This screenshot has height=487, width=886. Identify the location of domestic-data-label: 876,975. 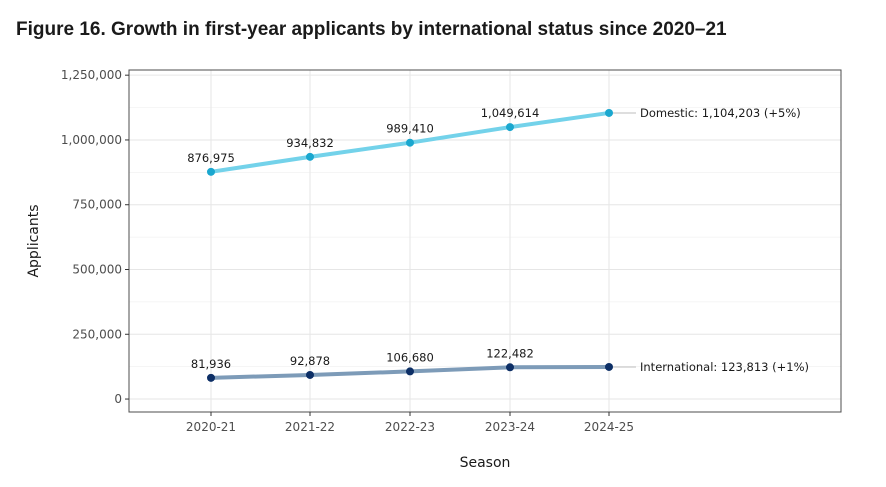
(211, 158).